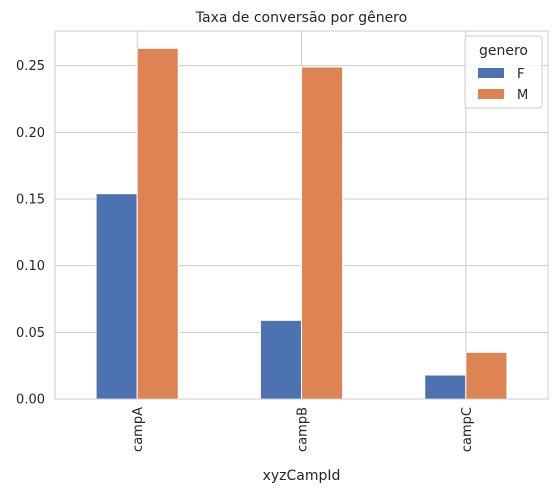 Image resolution: width=558 pixels, height=491 pixels. I want to click on y-tick-label: 0.10, so click(30, 266).